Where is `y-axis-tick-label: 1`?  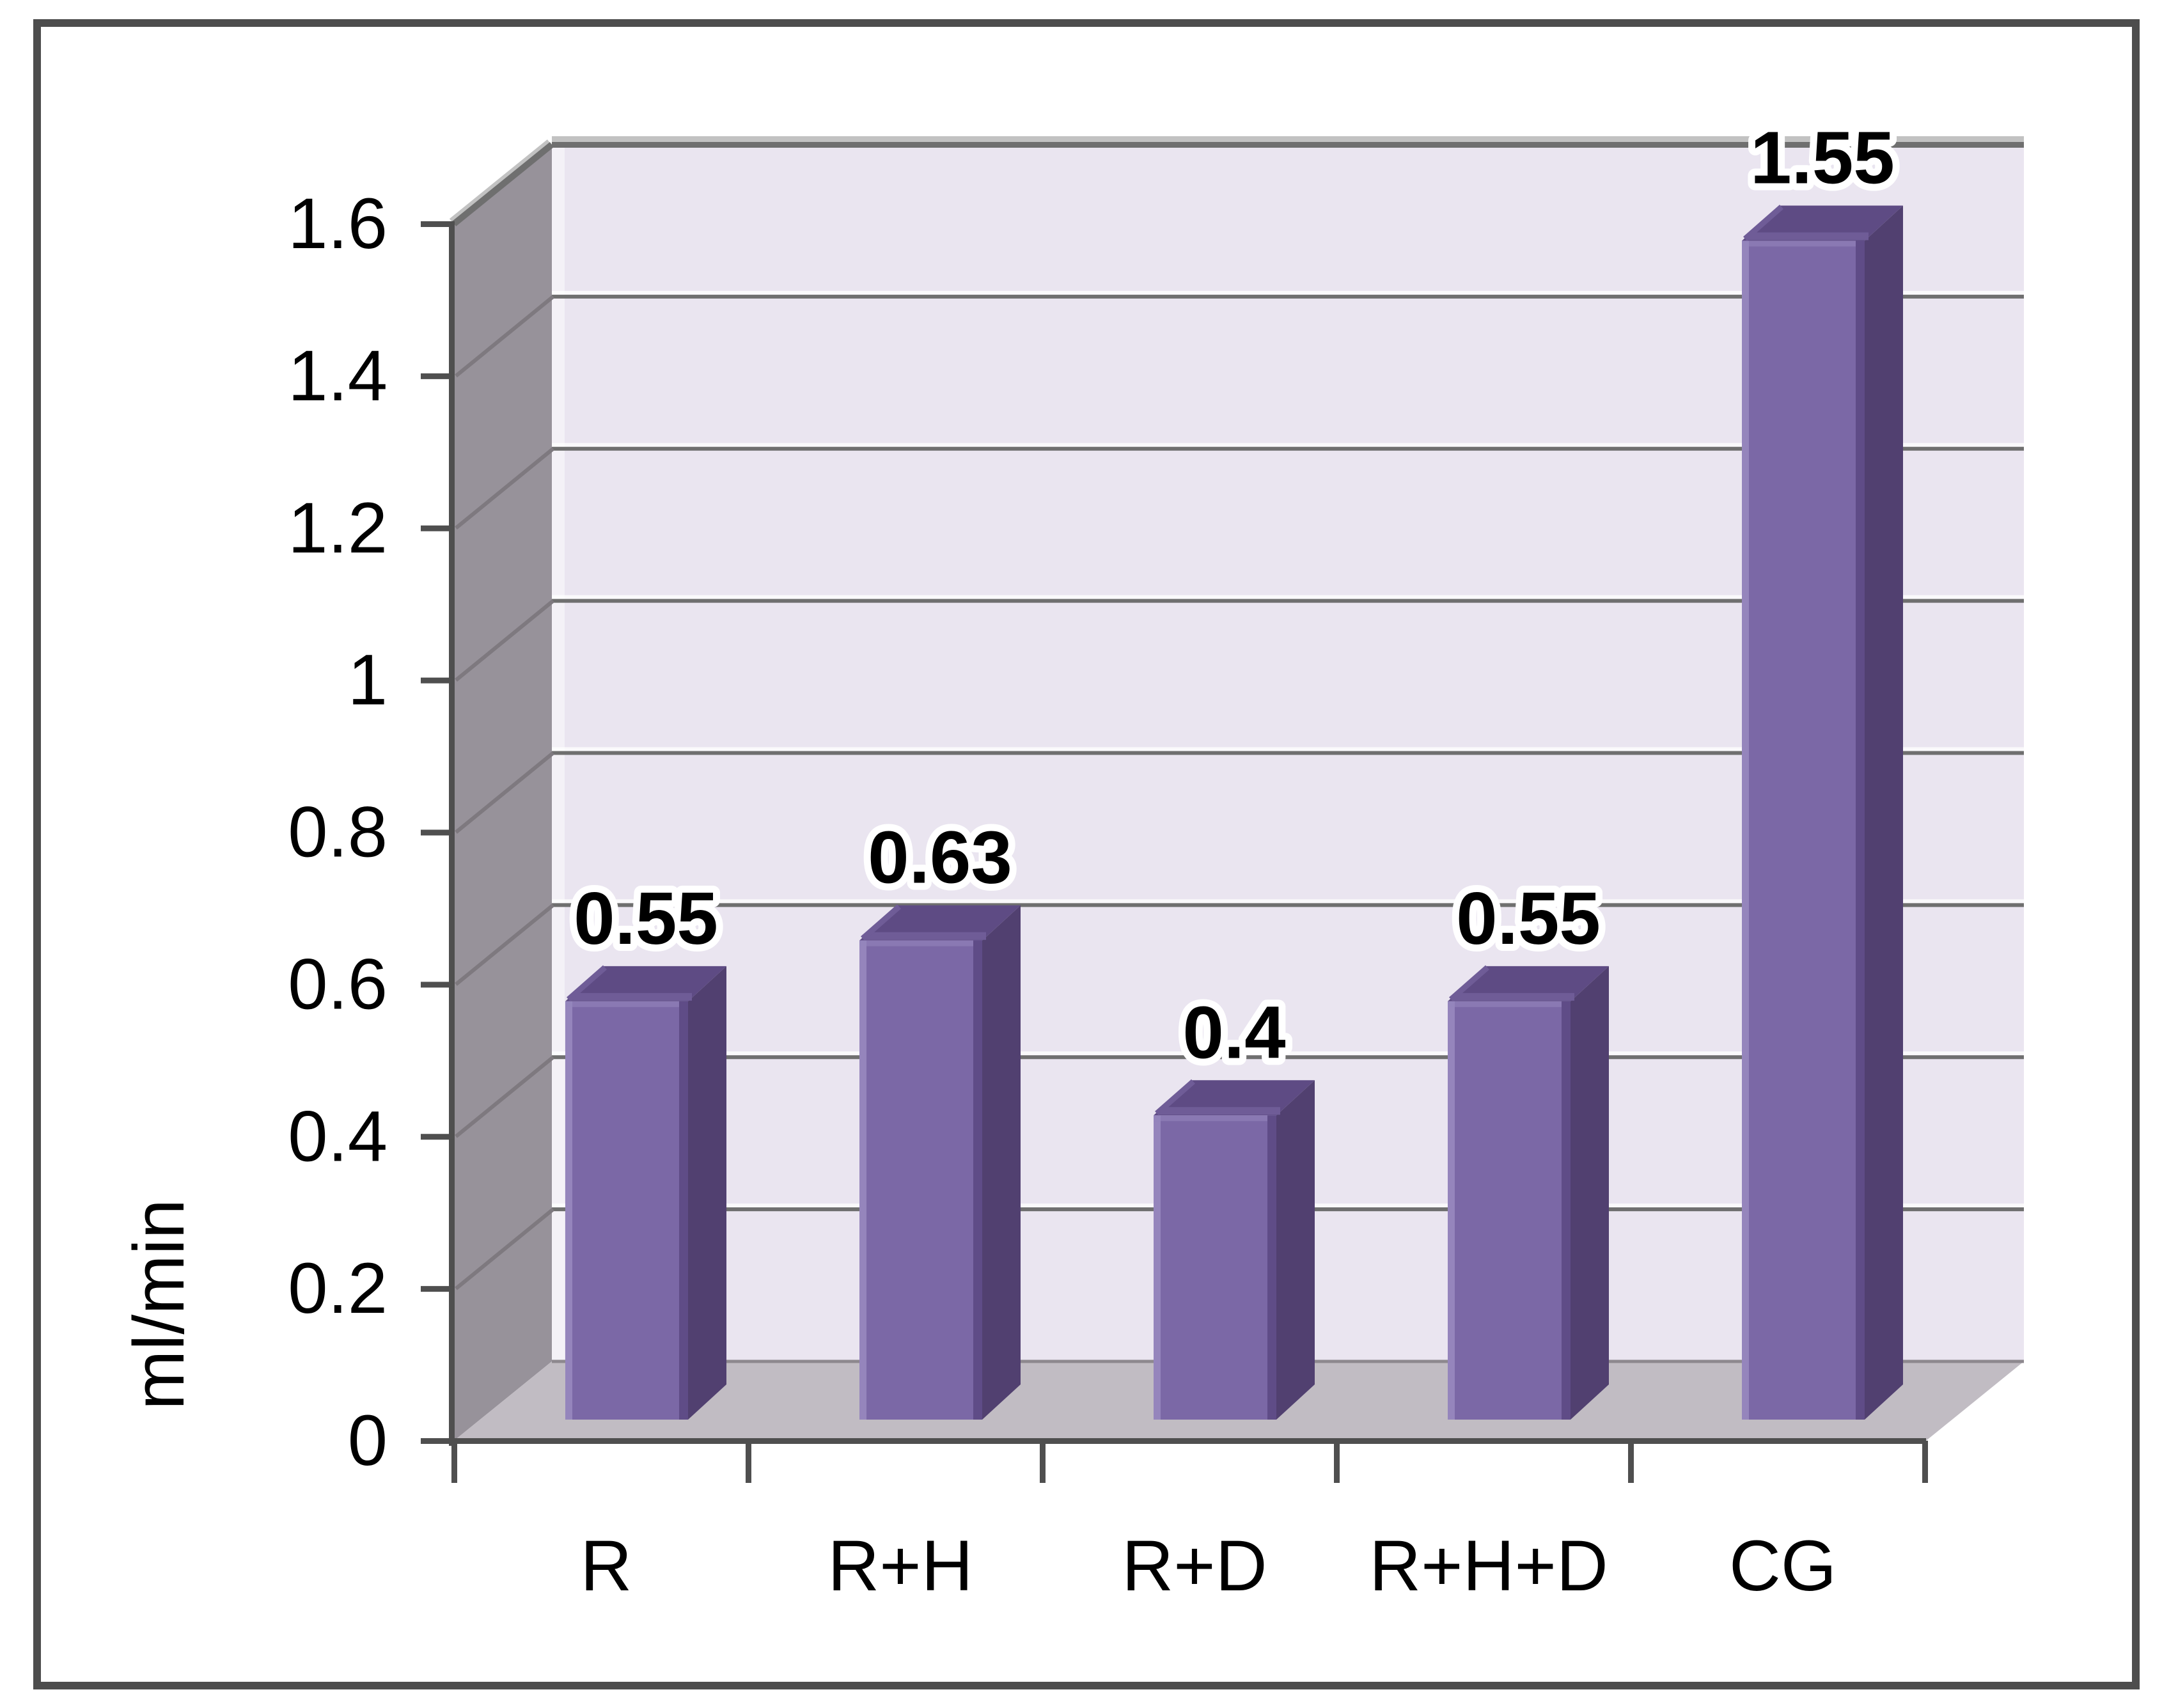
y-axis-tick-label: 1 is located at coordinates (368, 680).